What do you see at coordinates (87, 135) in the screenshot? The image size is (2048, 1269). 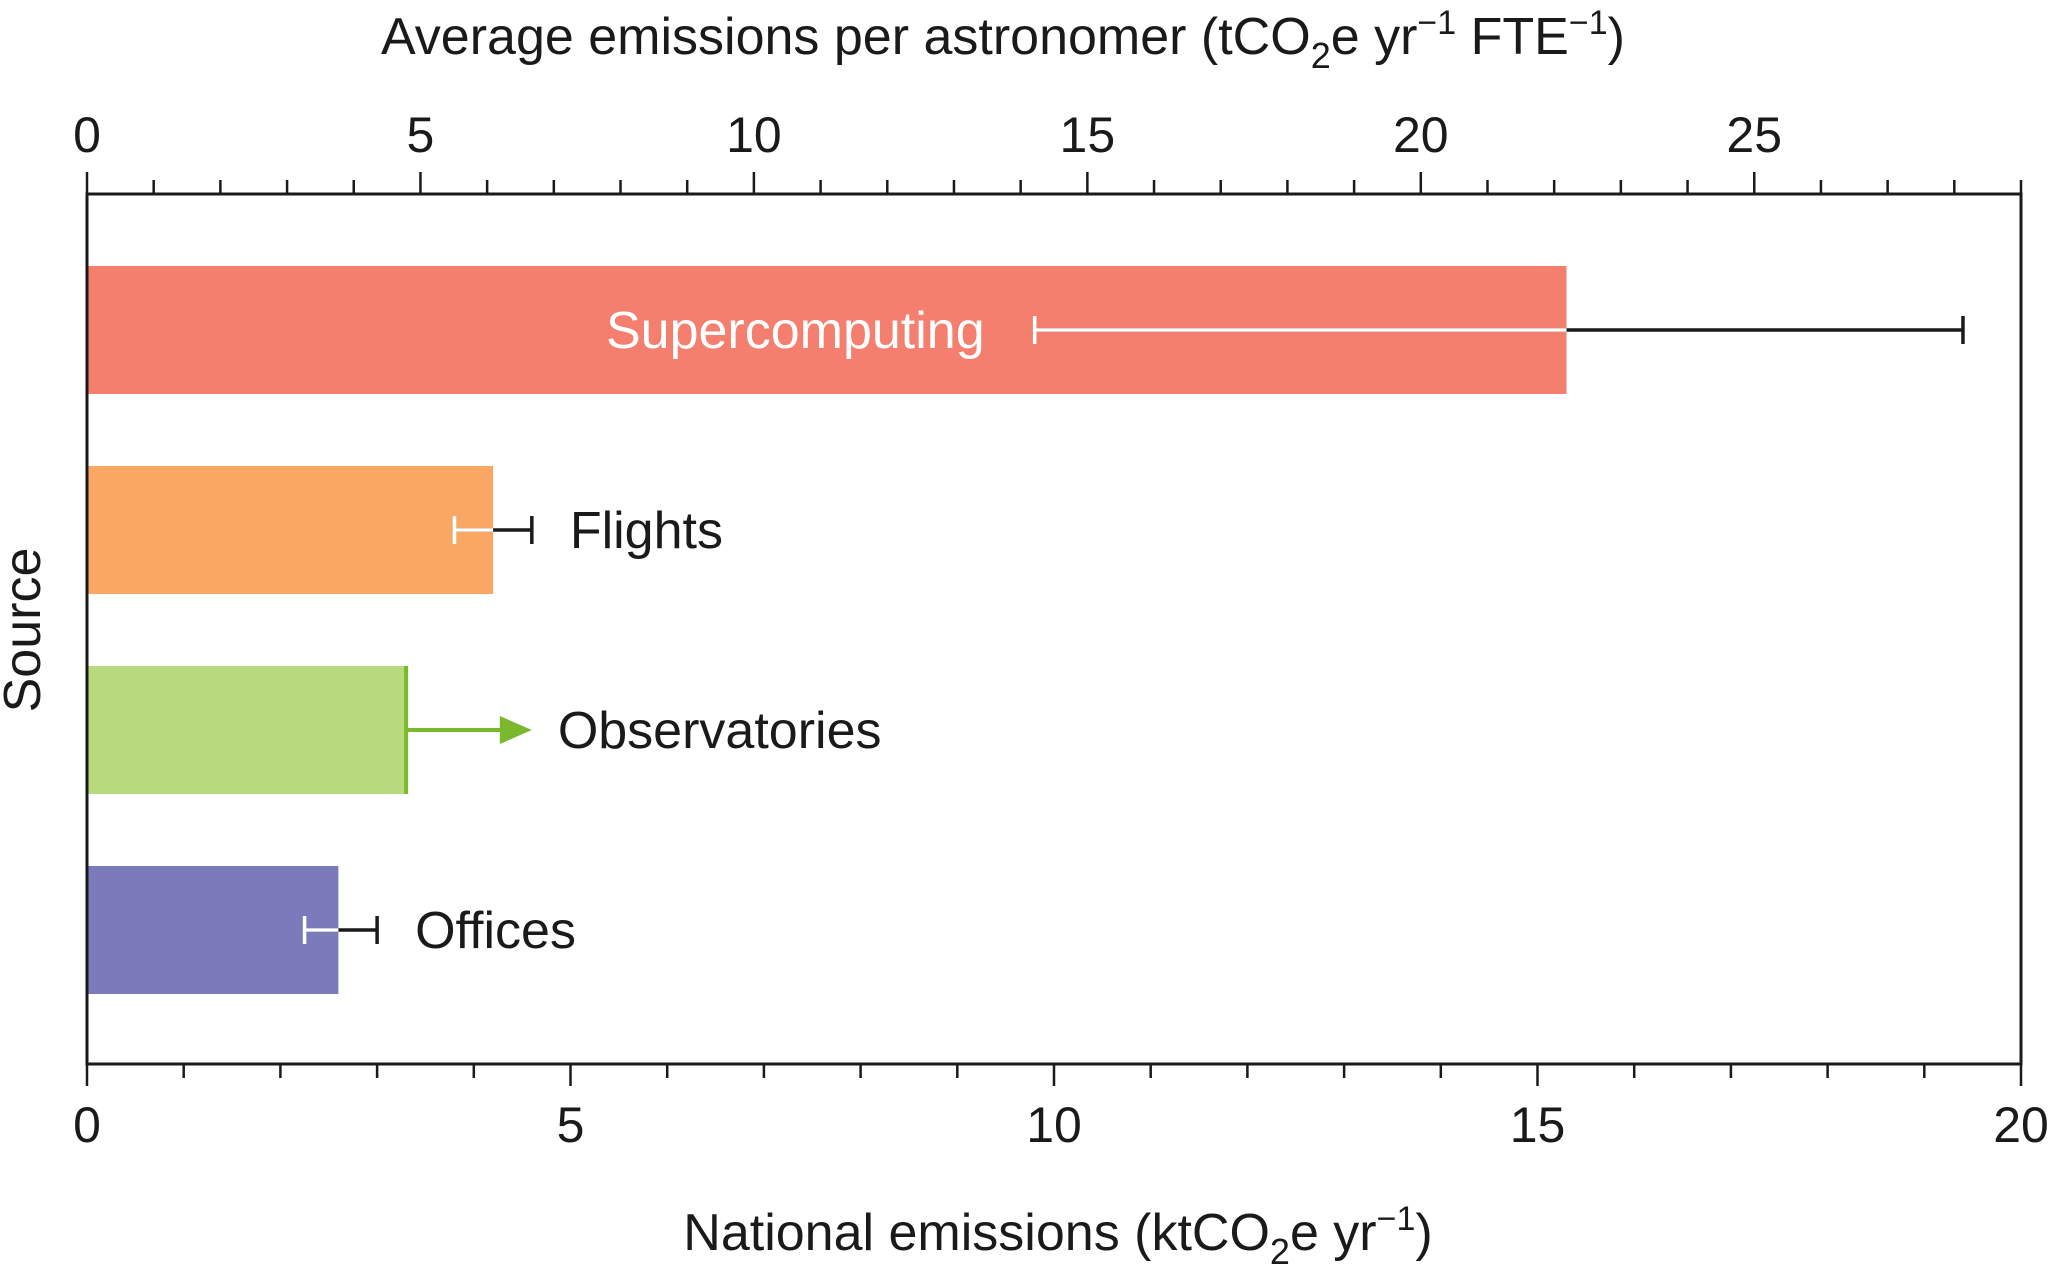 I see `top-tick-label: 0` at bounding box center [87, 135].